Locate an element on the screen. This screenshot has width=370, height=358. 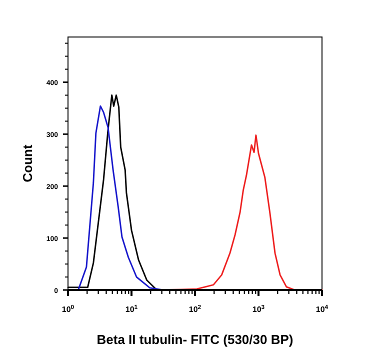
x-tick-label: 10$^{4}$ is located at coordinates (322, 309).